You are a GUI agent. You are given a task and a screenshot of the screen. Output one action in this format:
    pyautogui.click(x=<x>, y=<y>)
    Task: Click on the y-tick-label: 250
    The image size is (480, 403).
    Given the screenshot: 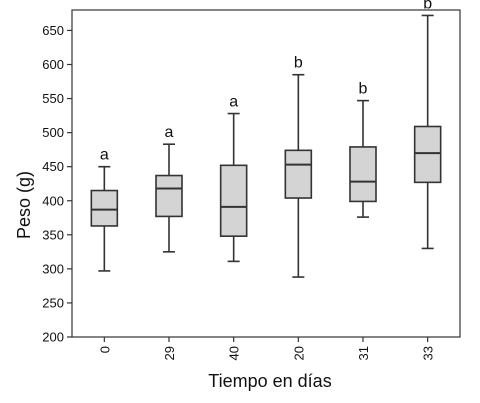 What is the action you would take?
    pyautogui.click(x=53, y=302)
    